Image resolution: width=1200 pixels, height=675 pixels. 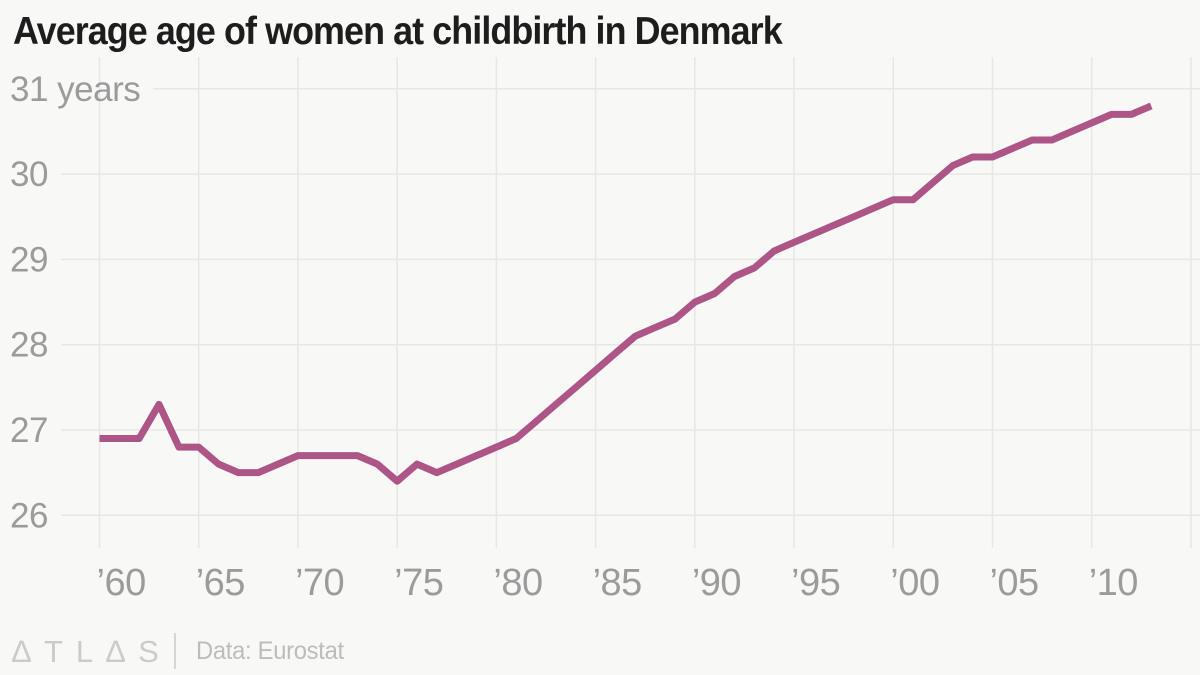 What do you see at coordinates (75, 89) in the screenshot?
I see `svg-text: 31 years` at bounding box center [75, 89].